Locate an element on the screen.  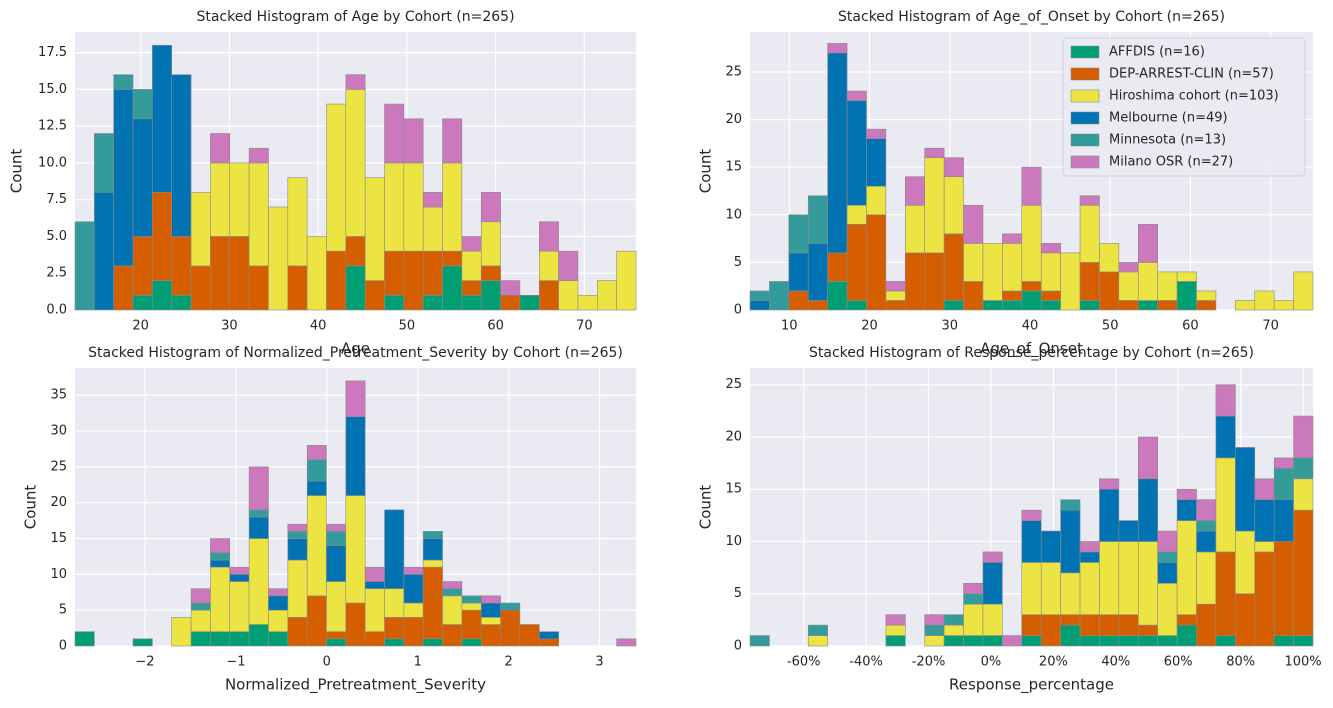
x-tick-label: 30 is located at coordinates (229, 326).